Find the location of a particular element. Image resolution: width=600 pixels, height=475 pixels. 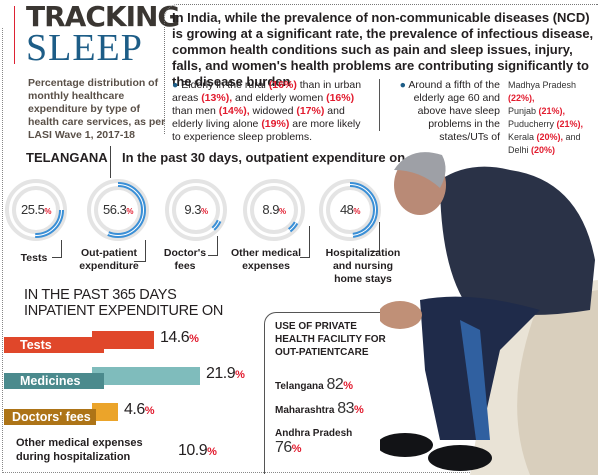

value: (16%) is located at coordinates (340, 98).